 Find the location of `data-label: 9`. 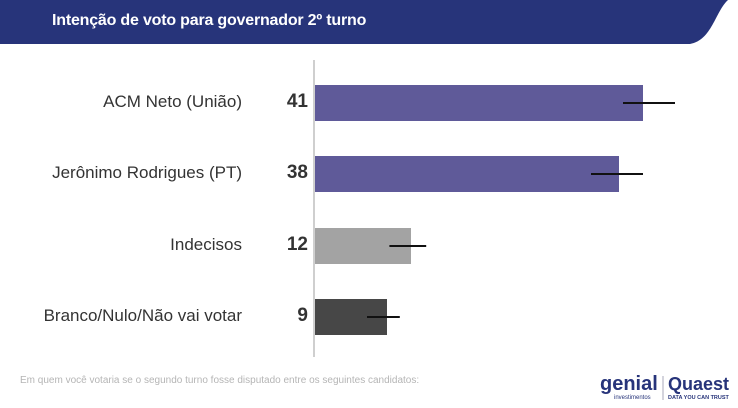

data-label: 9 is located at coordinates (302, 315).